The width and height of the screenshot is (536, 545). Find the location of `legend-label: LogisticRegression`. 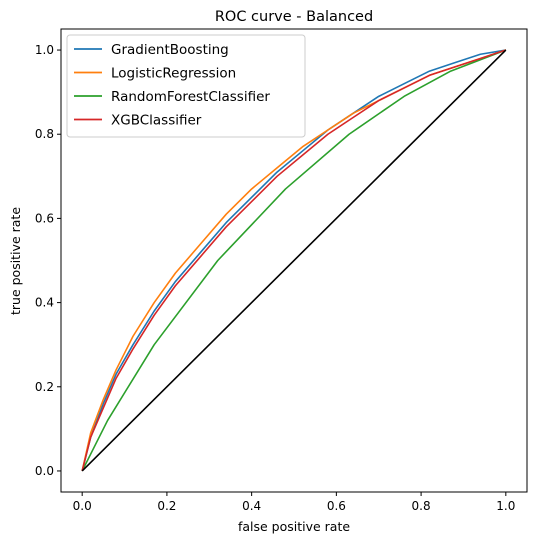

legend-label: LogisticRegression is located at coordinates (173, 74).